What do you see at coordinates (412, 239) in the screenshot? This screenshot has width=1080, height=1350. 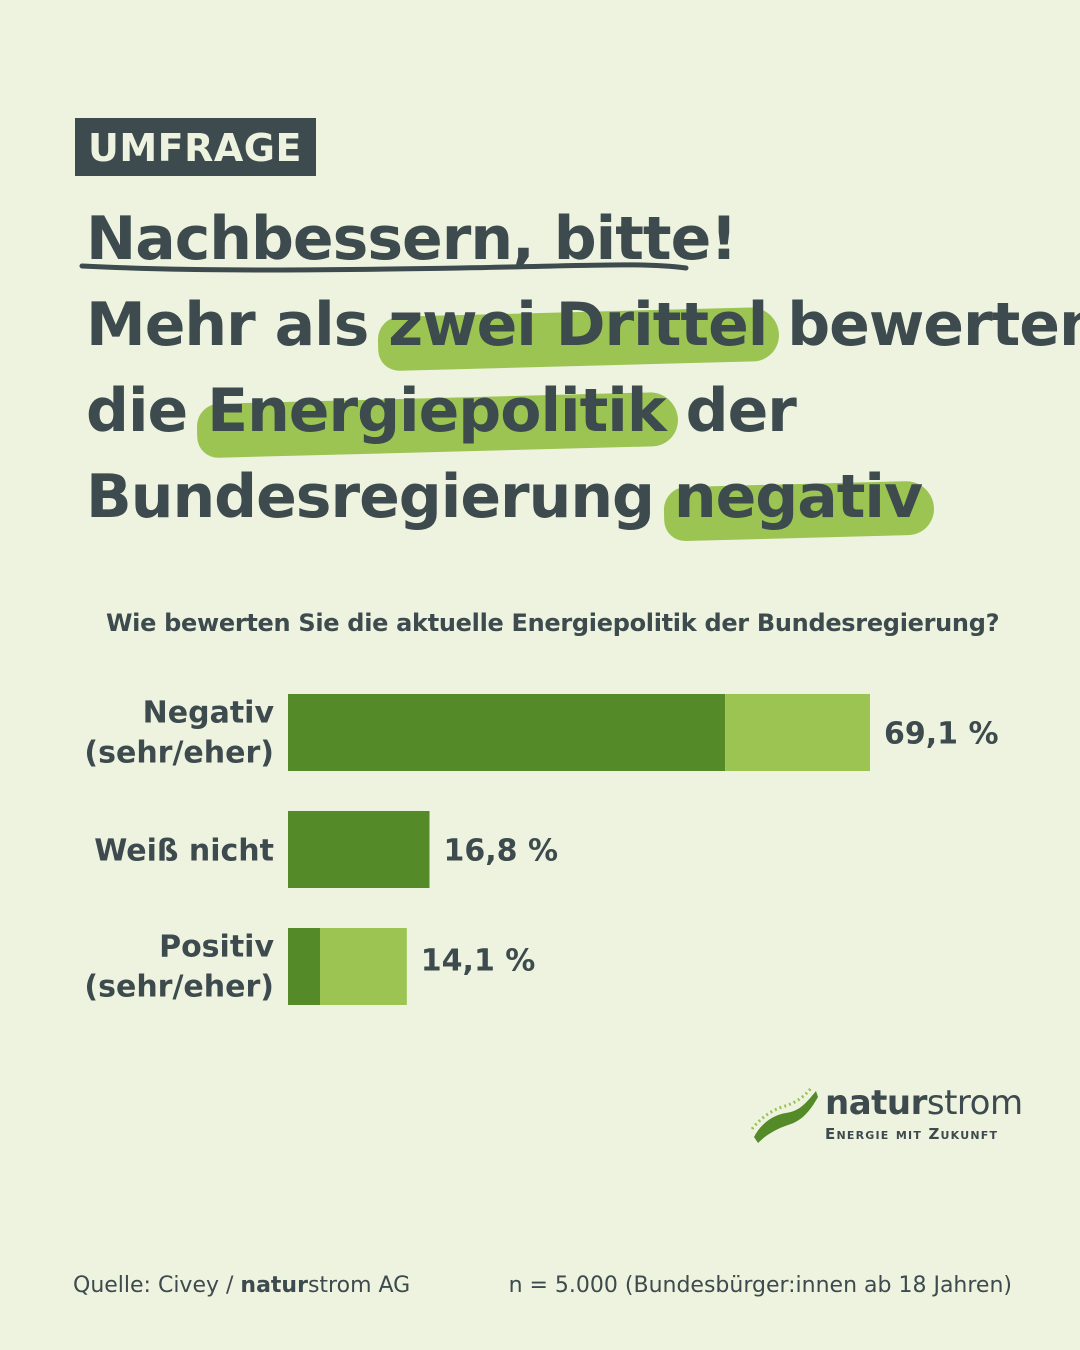 I see `headline-title-text: Nachbessern, bitte!` at bounding box center [412, 239].